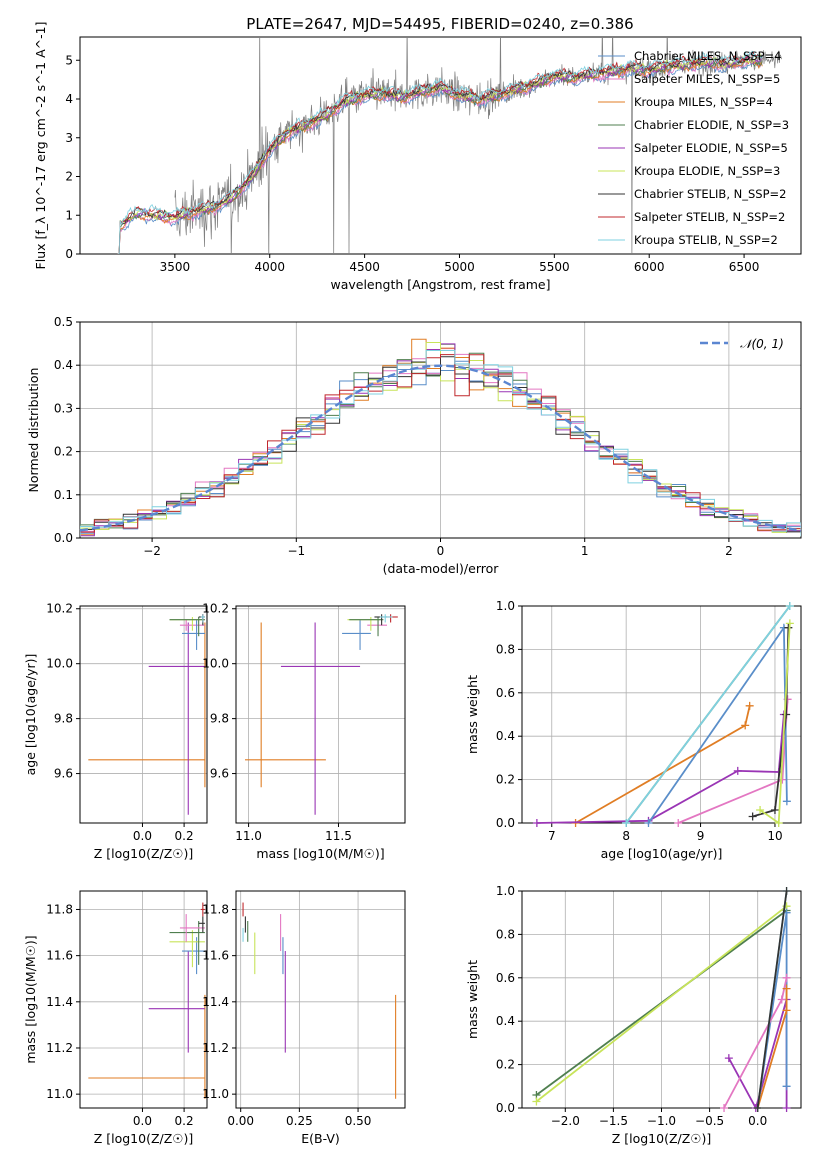 The image size is (819, 1170). What do you see at coordinates (772, 999) in the screenshot?
I see `weight-line-chabrier_stelib` at bounding box center [772, 999].